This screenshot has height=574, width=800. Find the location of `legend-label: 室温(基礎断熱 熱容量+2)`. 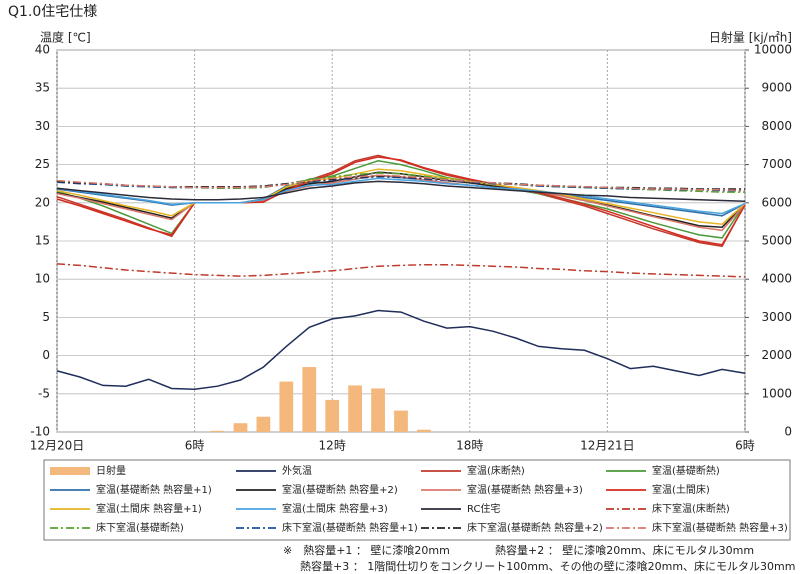

legend-label: 室温(基礎断熱 熱容量+2) is located at coordinates (340, 489).